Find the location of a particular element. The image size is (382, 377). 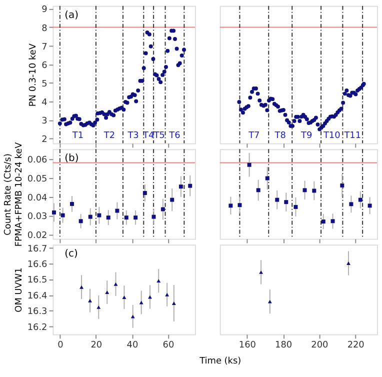

x-tick-label: 60 is located at coordinates (168, 345).